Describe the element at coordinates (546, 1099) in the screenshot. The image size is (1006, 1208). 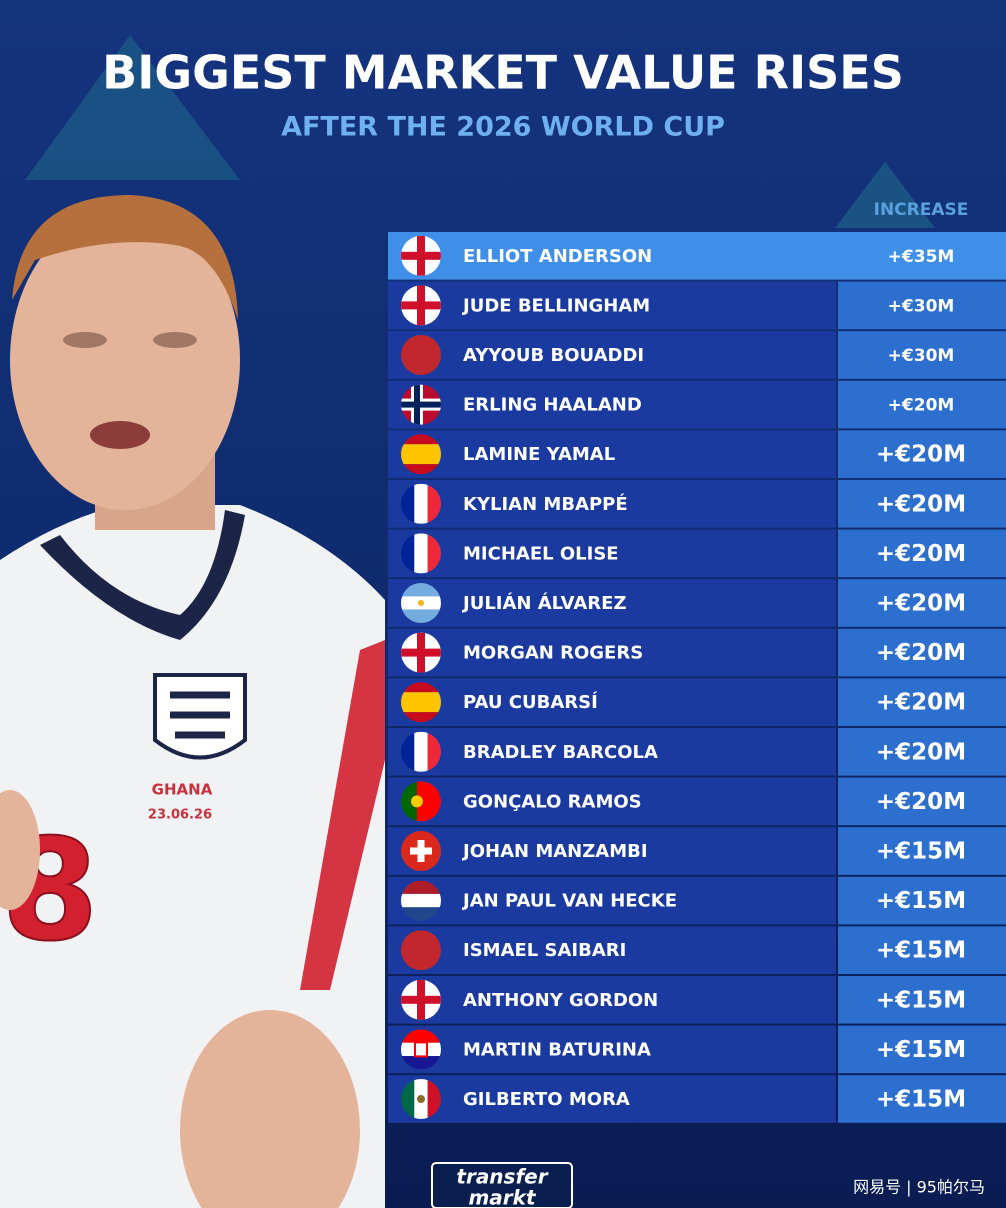
I see `player-name: GILBERTO MORA` at that location.